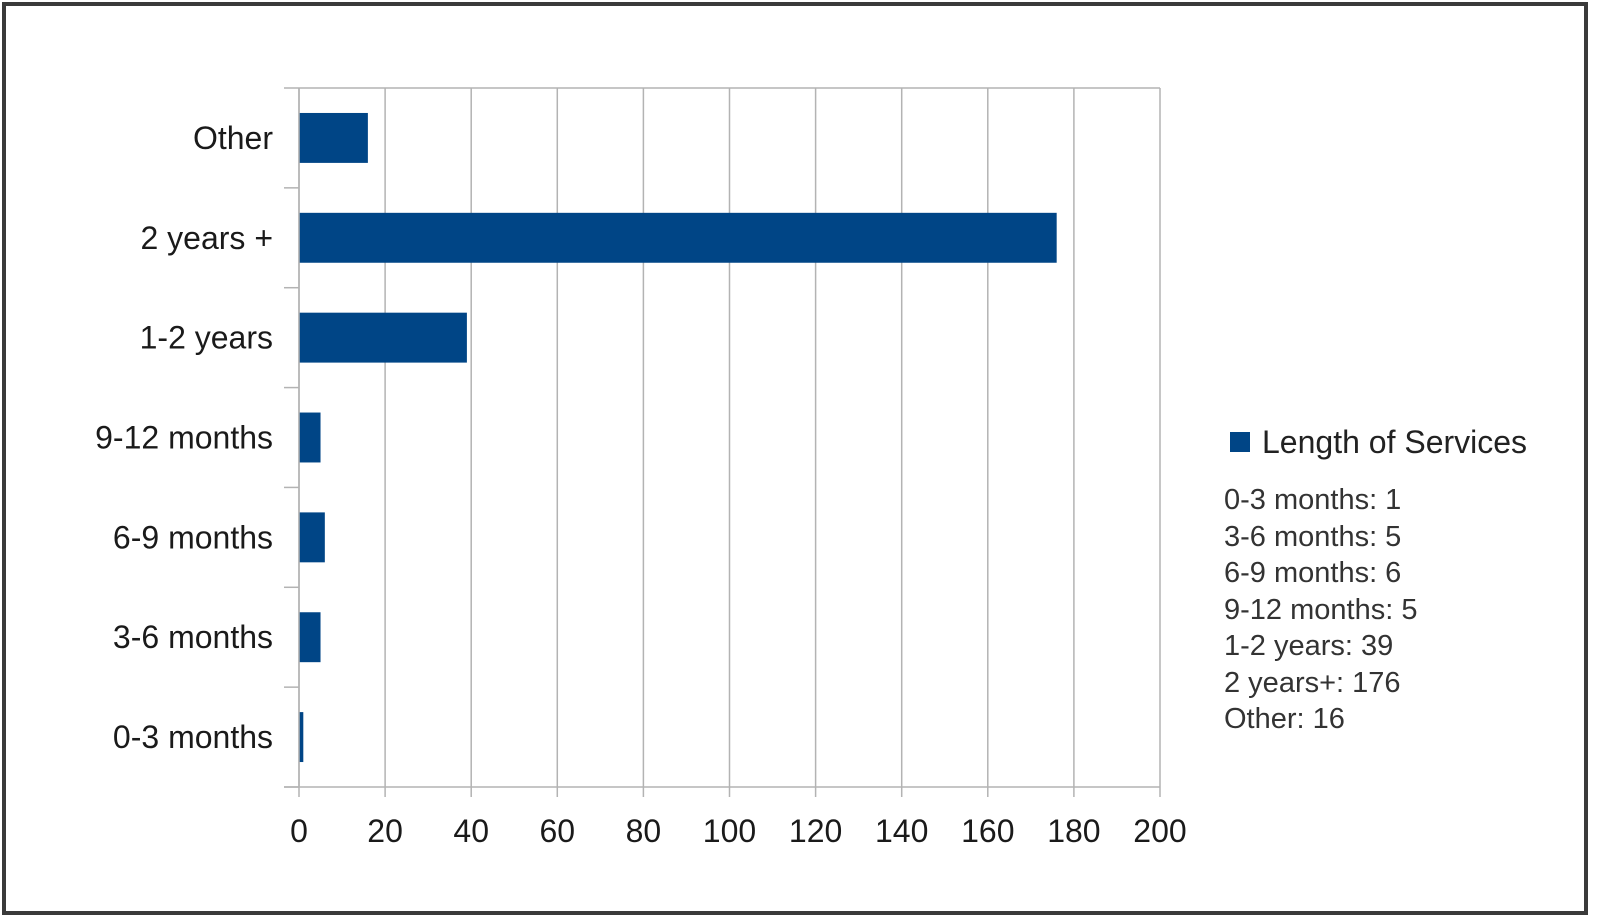 This screenshot has height=915, width=1600. Describe the element at coordinates (206, 238) in the screenshot. I see `category-label: 2 years +` at that location.